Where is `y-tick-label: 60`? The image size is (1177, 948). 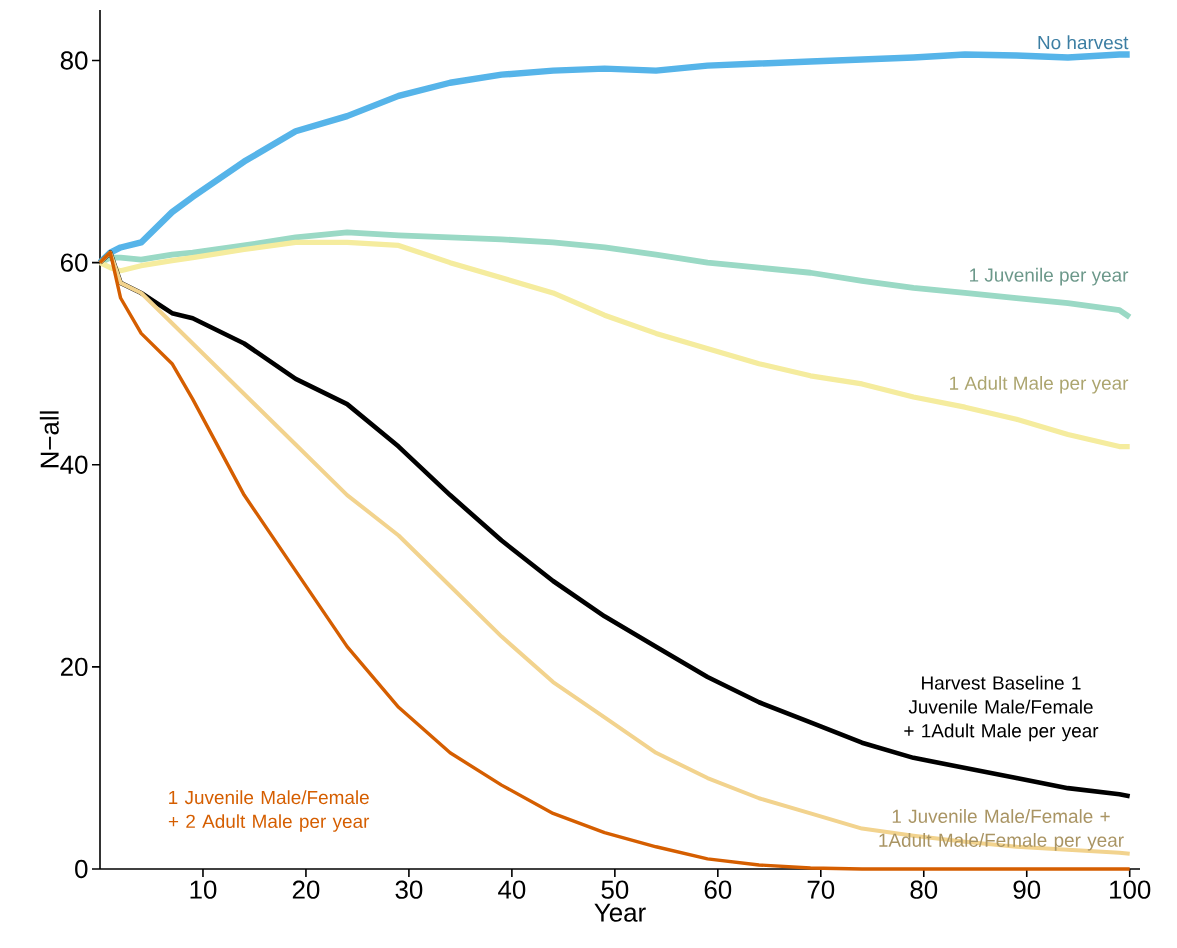
y-tick-label: 60 is located at coordinates (74, 262).